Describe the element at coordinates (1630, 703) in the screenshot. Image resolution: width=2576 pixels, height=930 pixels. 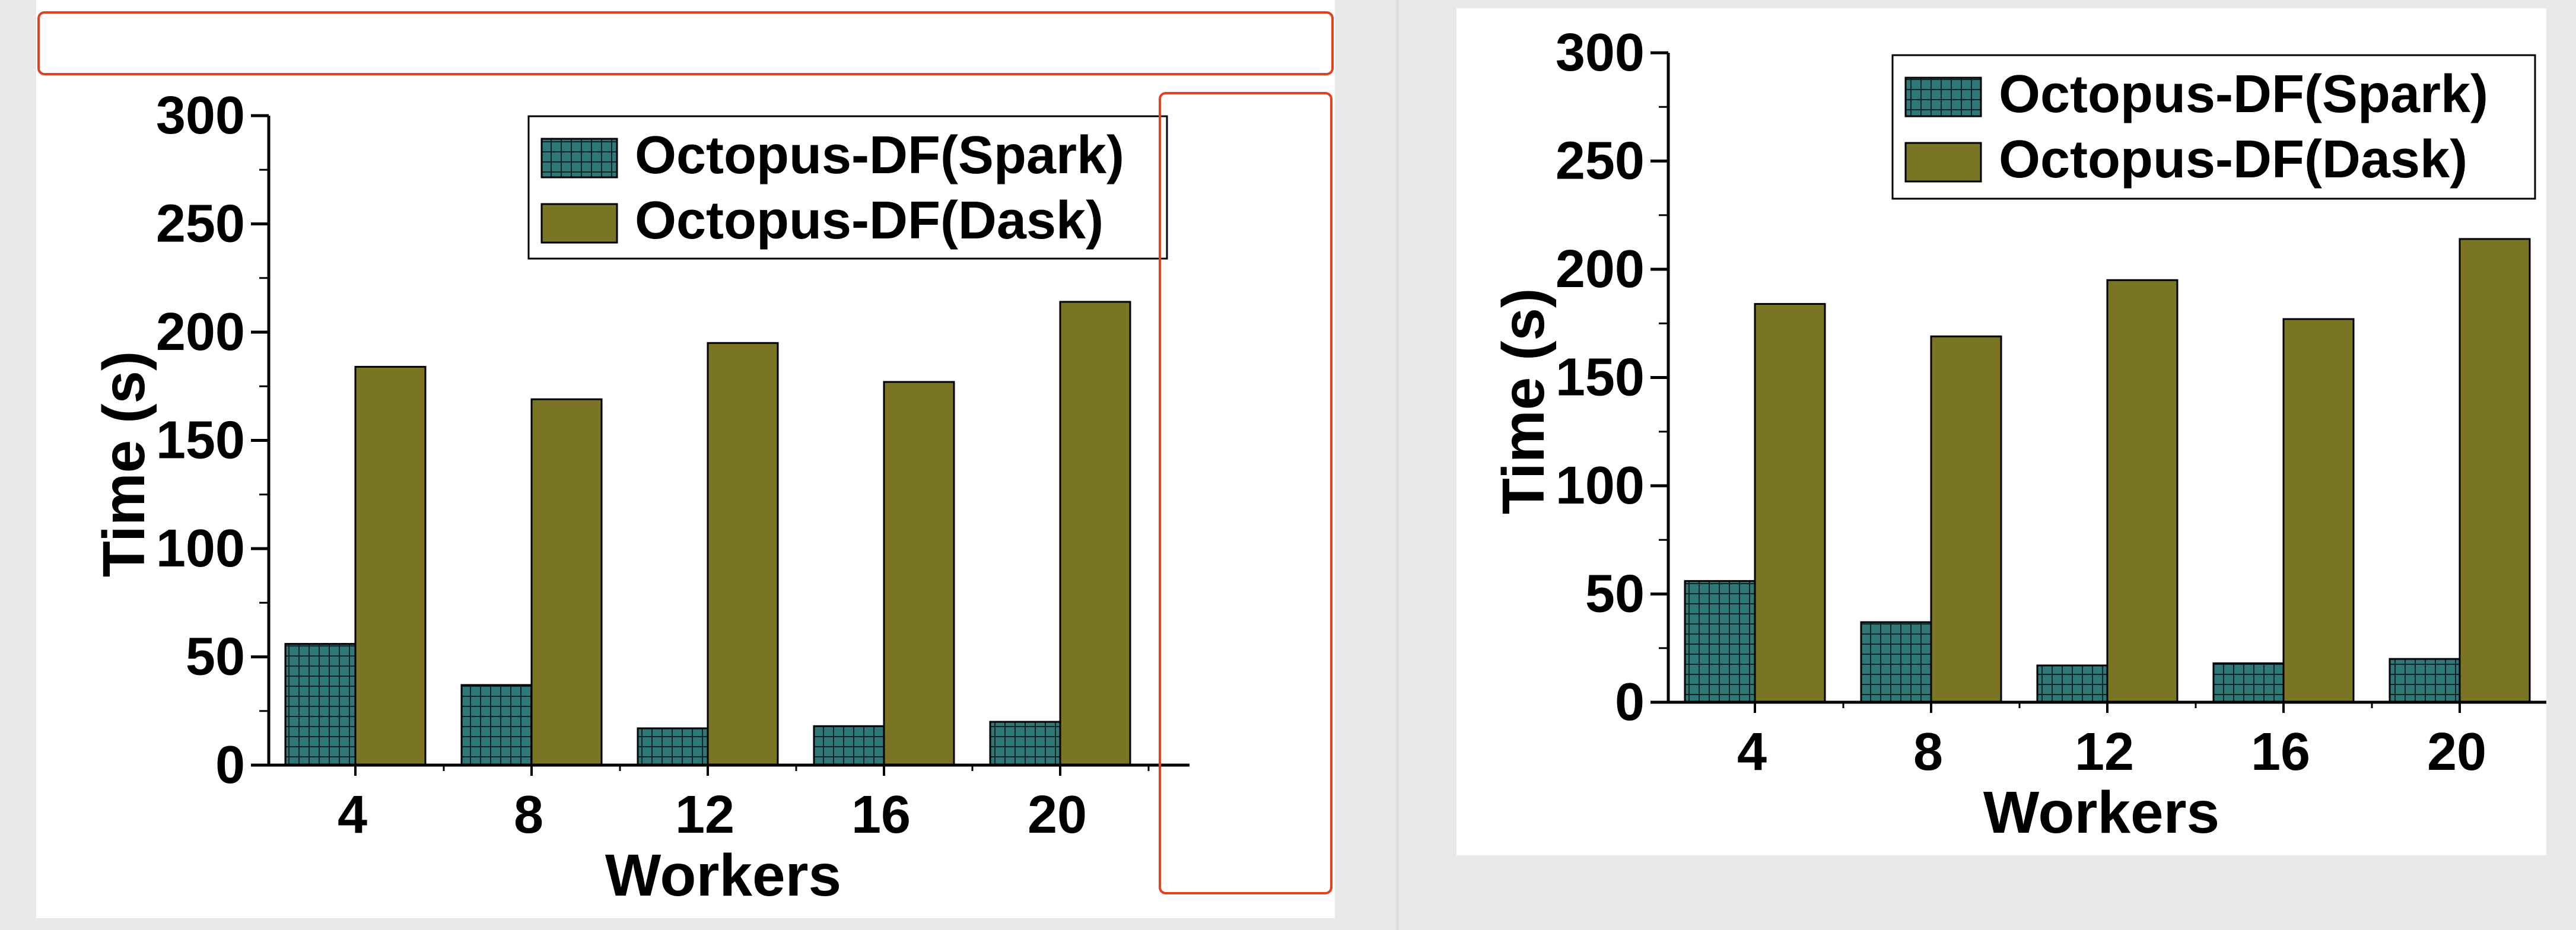
I see `right-y-tick-label-0: 0` at that location.